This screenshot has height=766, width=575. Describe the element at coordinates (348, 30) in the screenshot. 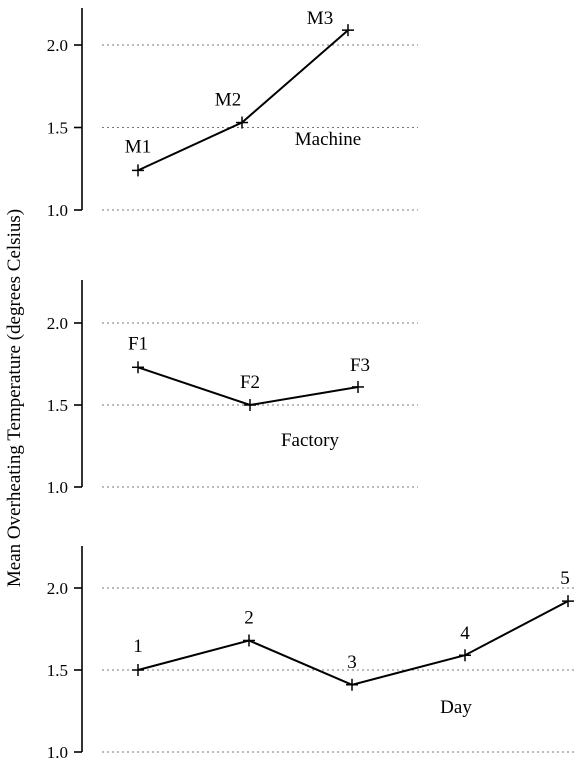

I see `data-point-M3` at that location.